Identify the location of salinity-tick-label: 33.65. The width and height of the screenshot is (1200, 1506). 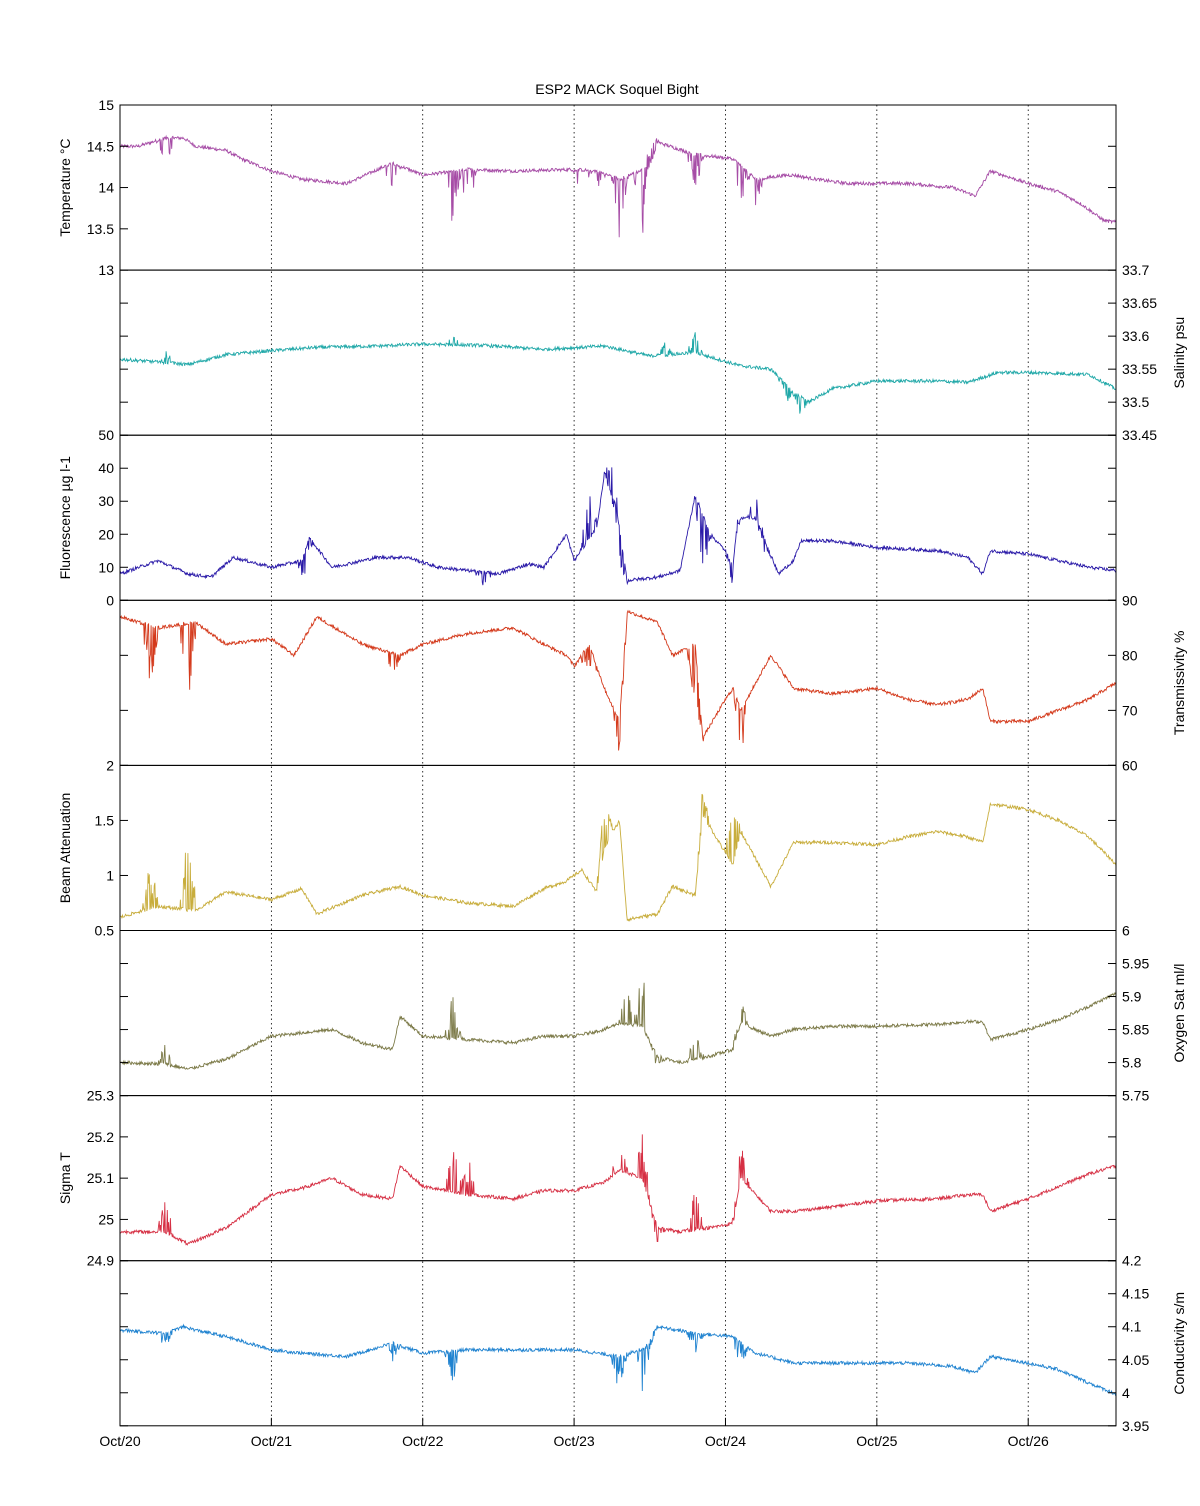
(1139, 303).